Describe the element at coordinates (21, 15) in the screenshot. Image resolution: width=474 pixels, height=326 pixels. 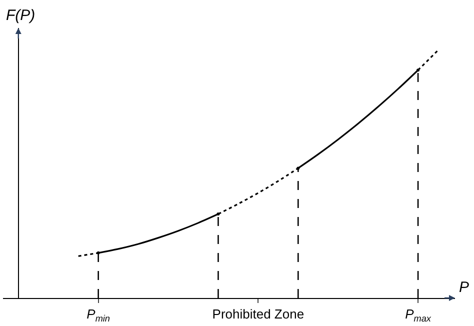
I see `y-axis-title: F(P)` at that location.